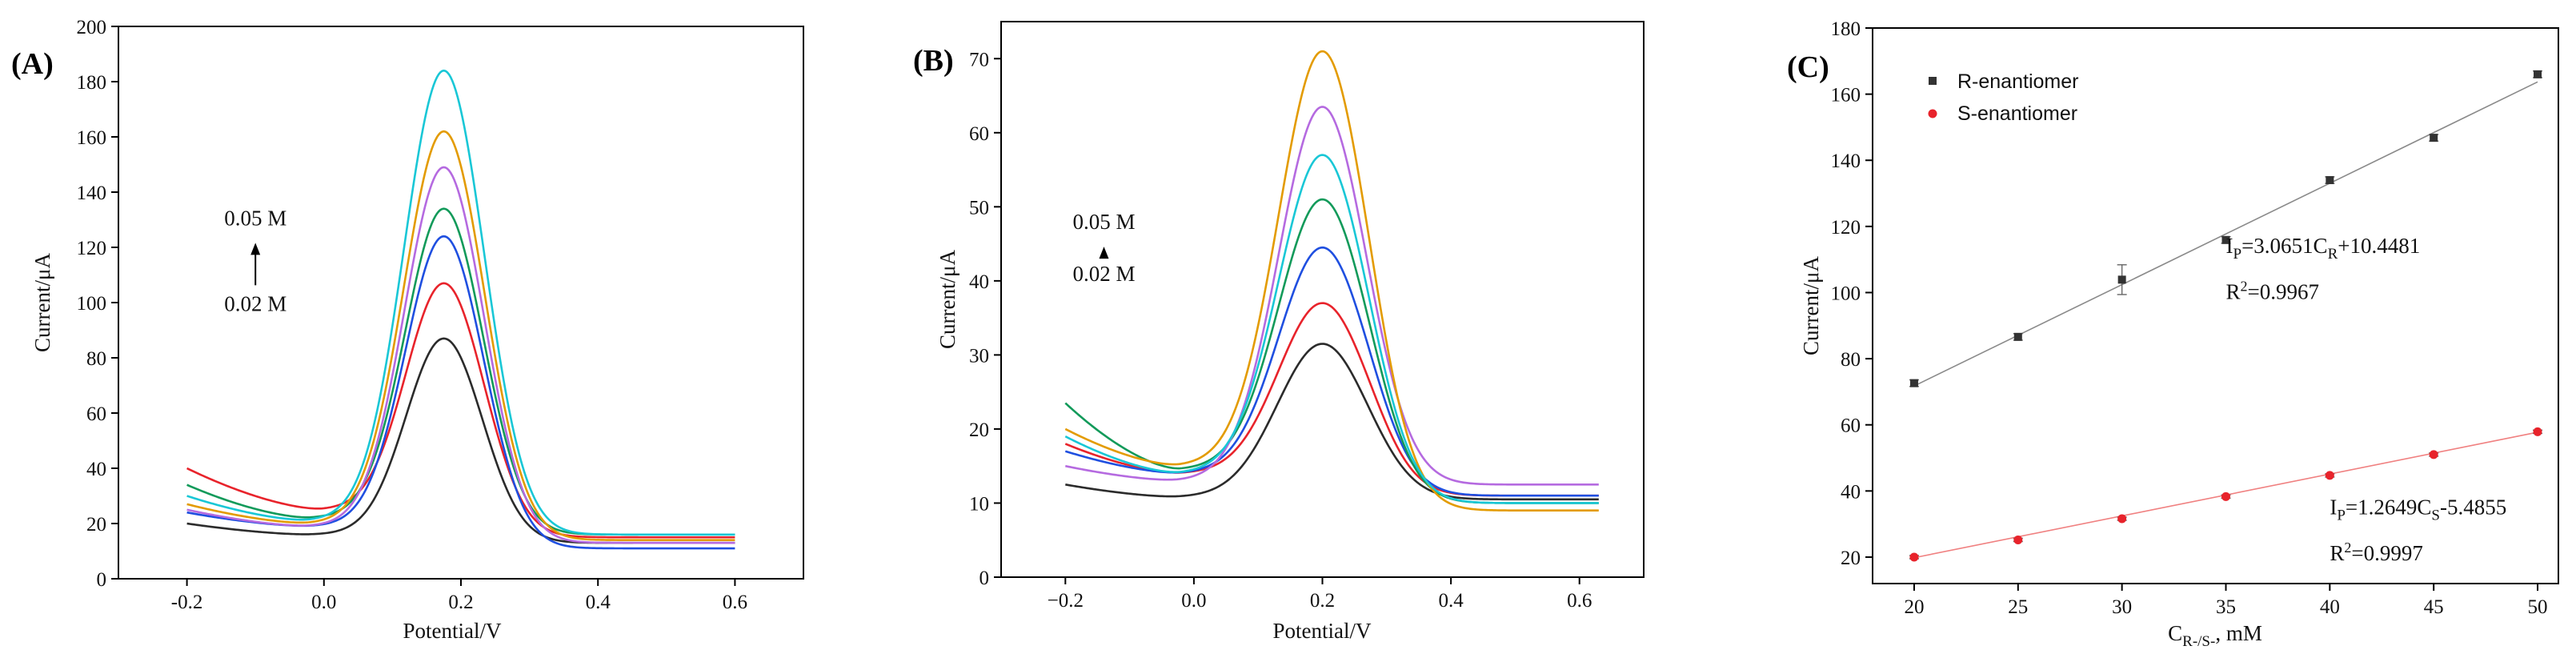  Describe the element at coordinates (255, 260) in the screenshot. I see `panel-a-annotation: 0.05 M 0.02 M` at that location.